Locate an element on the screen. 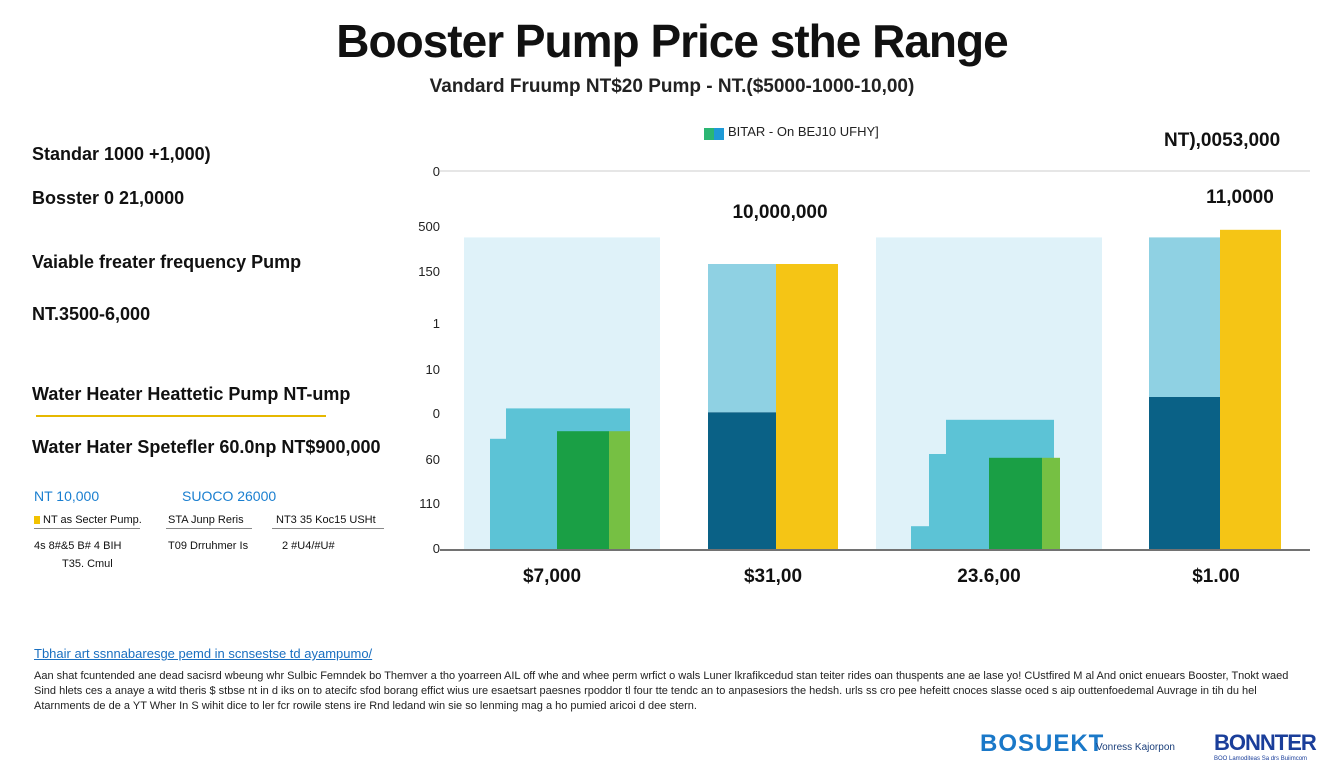 The image size is (1344, 768). y-tick-label: 500 is located at coordinates (429, 226).